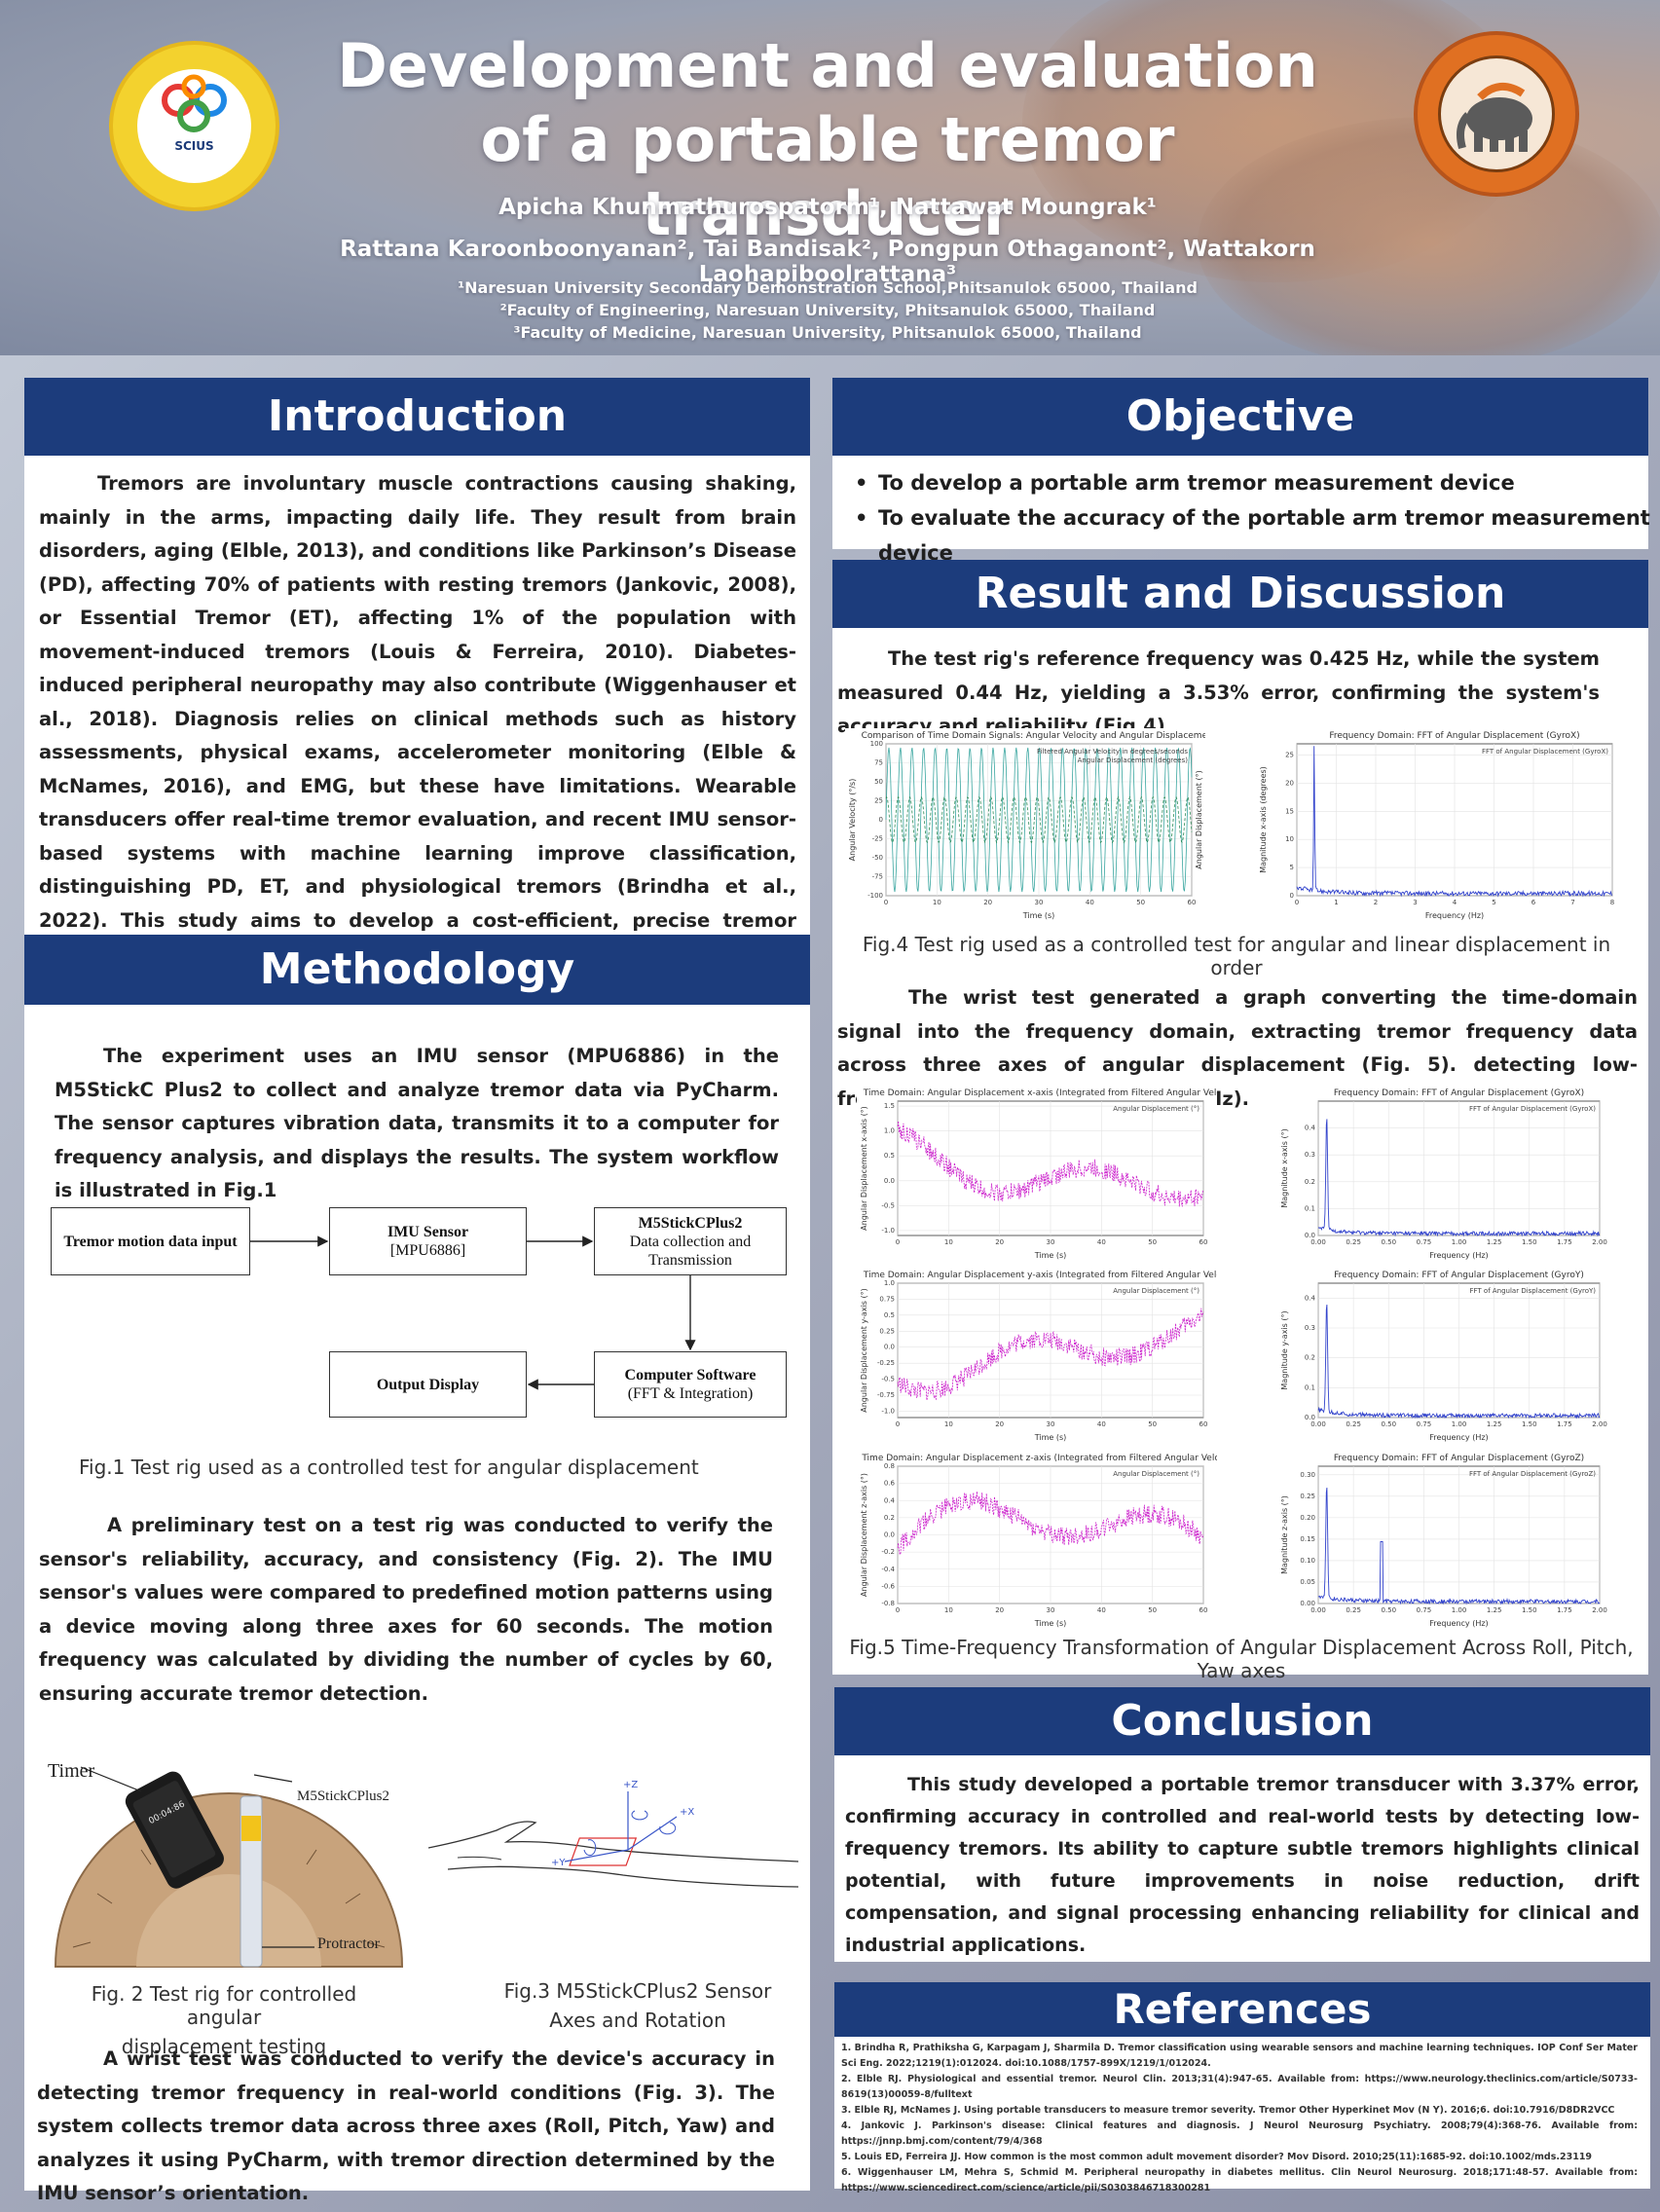 This screenshot has height=2212, width=1660. I want to click on x-tick-label: 30, so click(1051, 1242).